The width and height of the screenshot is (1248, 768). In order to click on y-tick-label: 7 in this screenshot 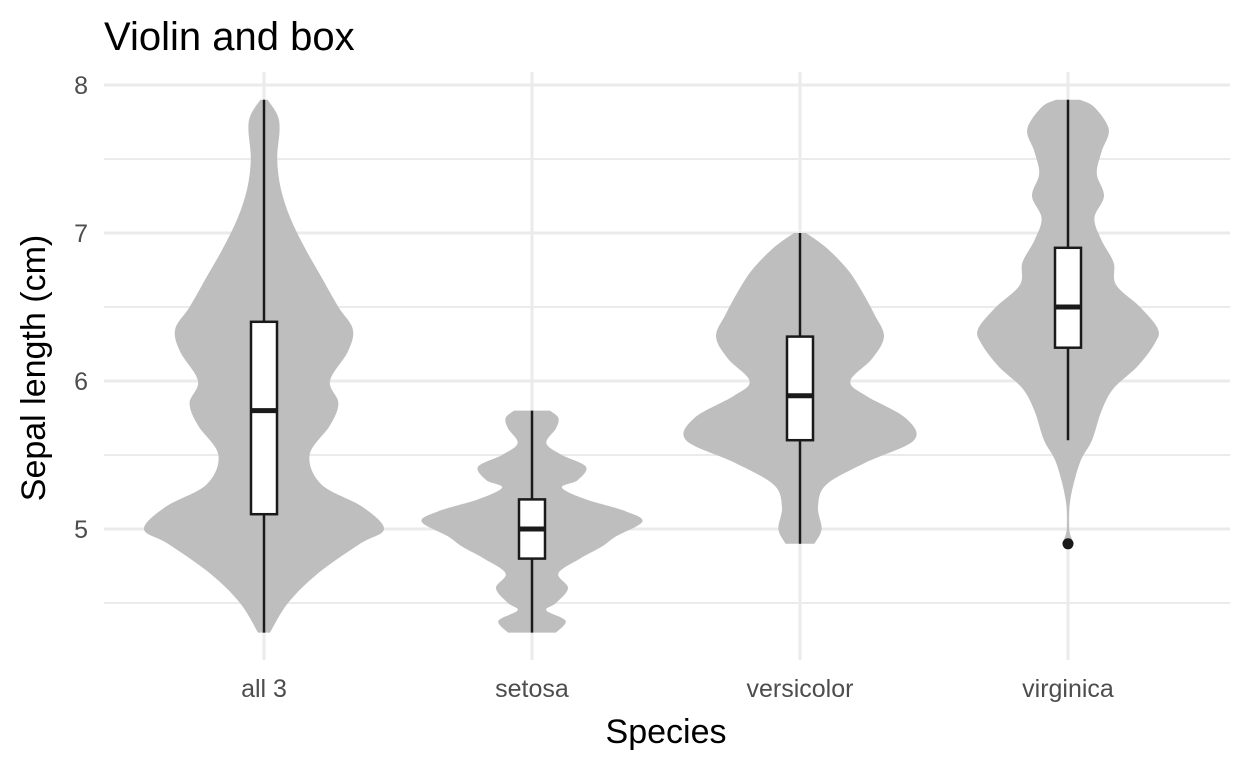, I will do `click(81, 234)`.